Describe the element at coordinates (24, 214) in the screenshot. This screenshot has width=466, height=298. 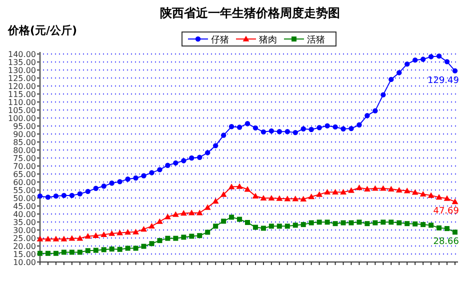
I see `y-tick-label: 40.00` at that location.